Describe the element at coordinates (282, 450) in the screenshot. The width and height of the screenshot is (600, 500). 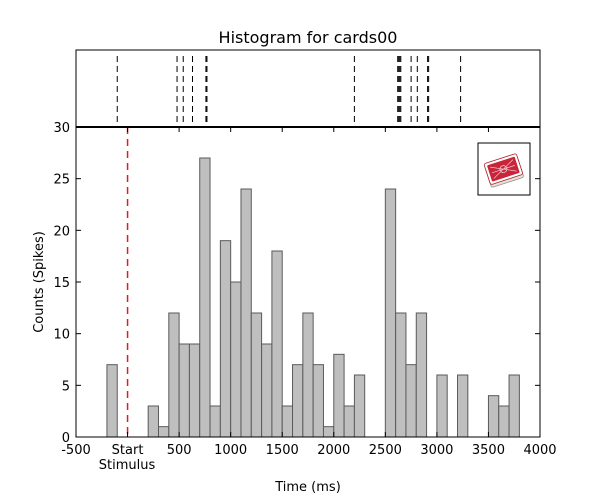
I see `x-tick-label: 1500` at that location.